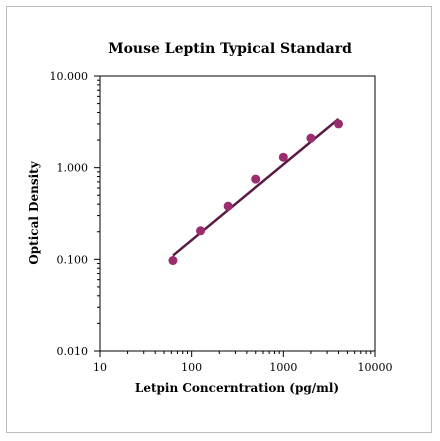 The width and height of the screenshot is (440, 441). What do you see at coordinates (34, 212) in the screenshot?
I see `y-axis-label: Optical Density` at bounding box center [34, 212].